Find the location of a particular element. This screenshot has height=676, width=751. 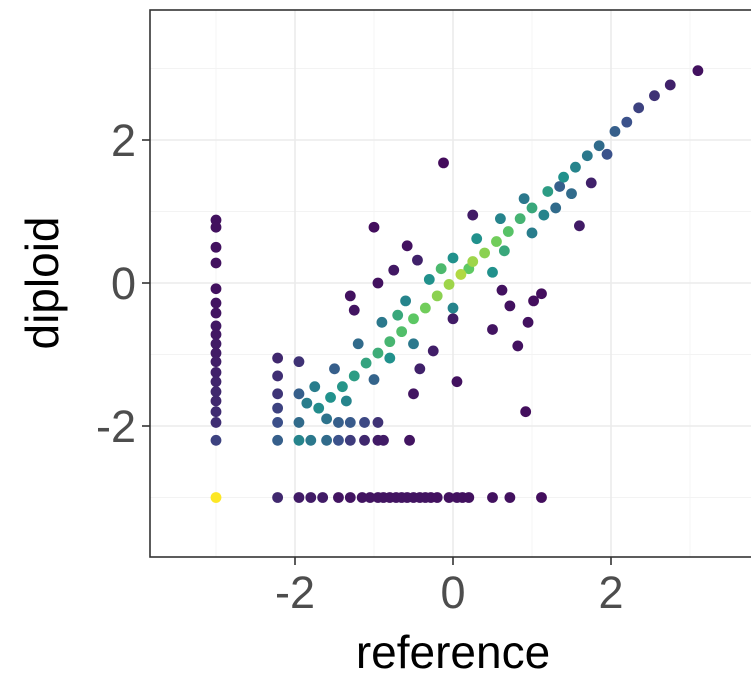

x-tick-label: 2 is located at coordinates (610, 592).